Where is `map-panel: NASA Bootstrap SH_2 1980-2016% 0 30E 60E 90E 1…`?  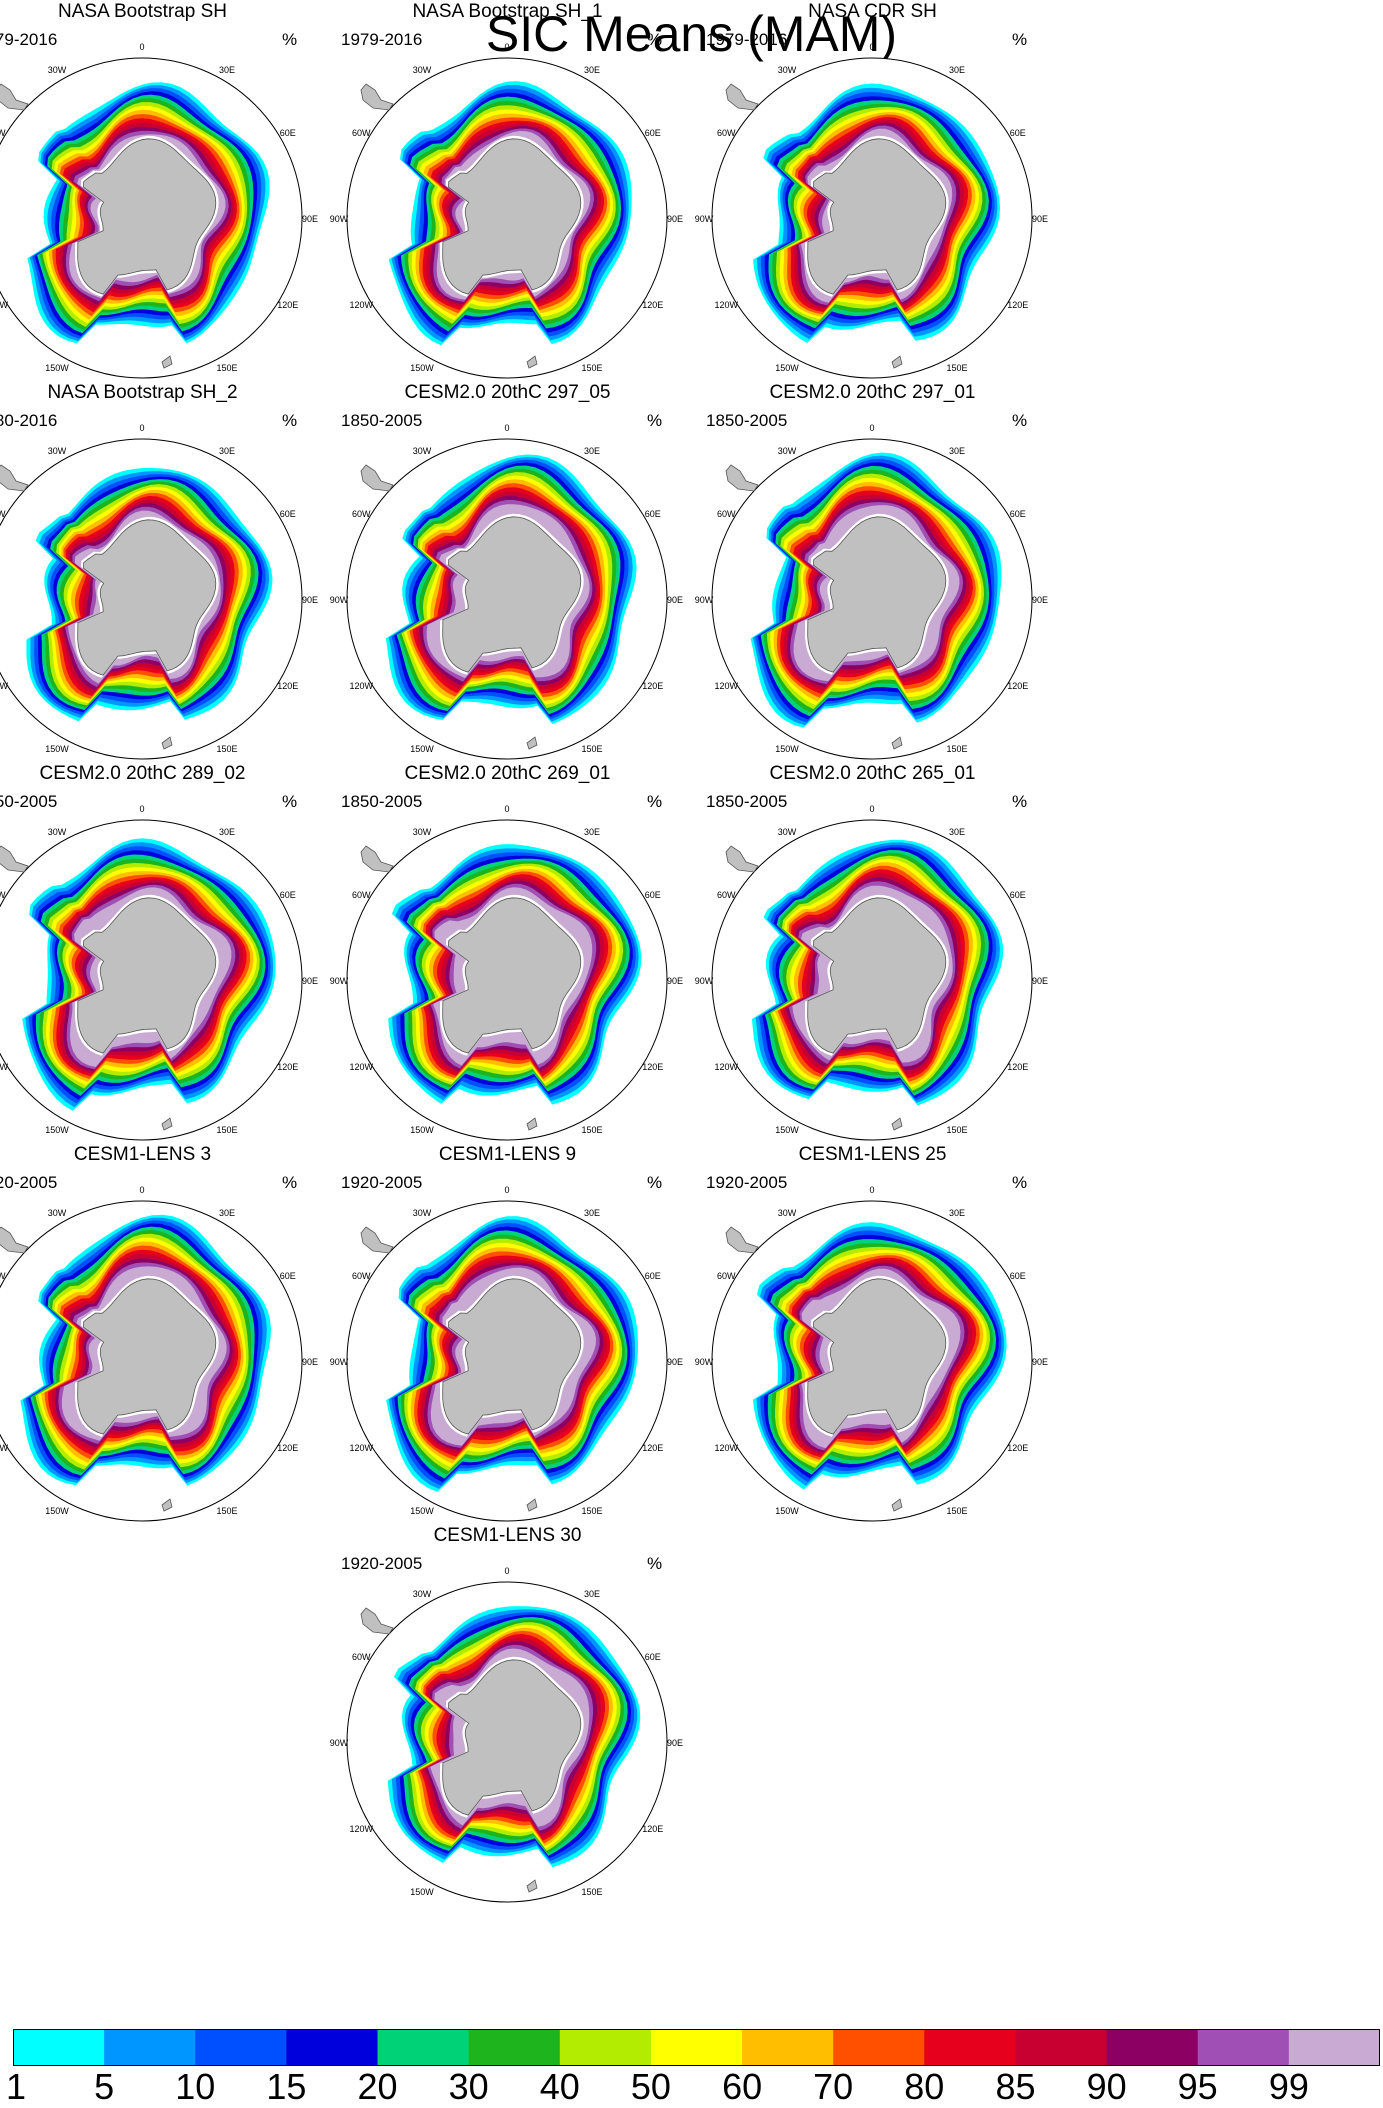 map-panel: NASA Bootstrap SH_2 1980-2016% 0 30E 60E 90E 1… is located at coordinates (163, 573).